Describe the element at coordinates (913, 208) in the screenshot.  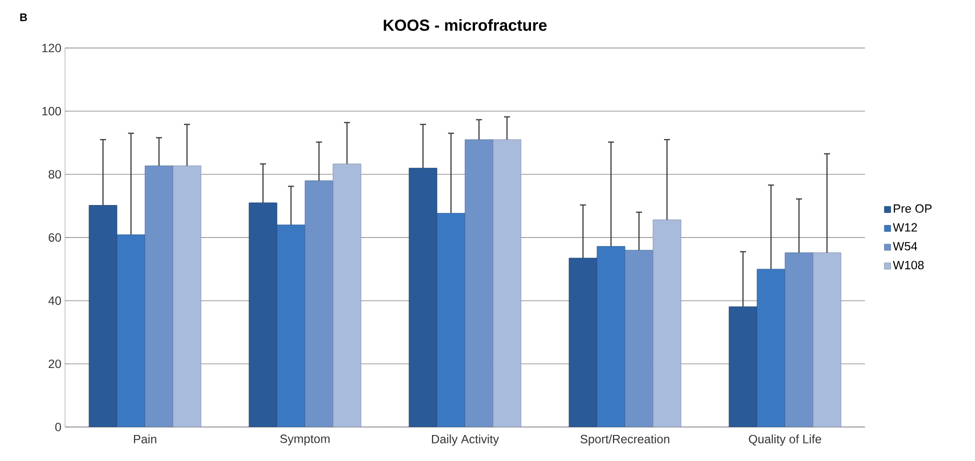
I see `legend-label: Pre OP` at that location.